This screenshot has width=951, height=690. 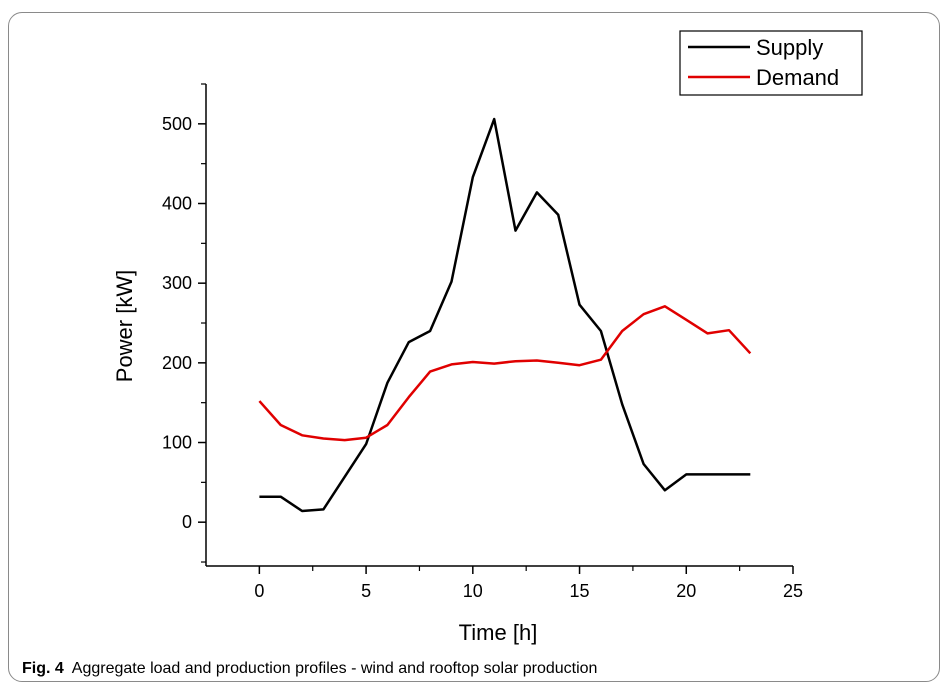 What do you see at coordinates (177, 124) in the screenshot?
I see `y-tick-label: 500` at bounding box center [177, 124].